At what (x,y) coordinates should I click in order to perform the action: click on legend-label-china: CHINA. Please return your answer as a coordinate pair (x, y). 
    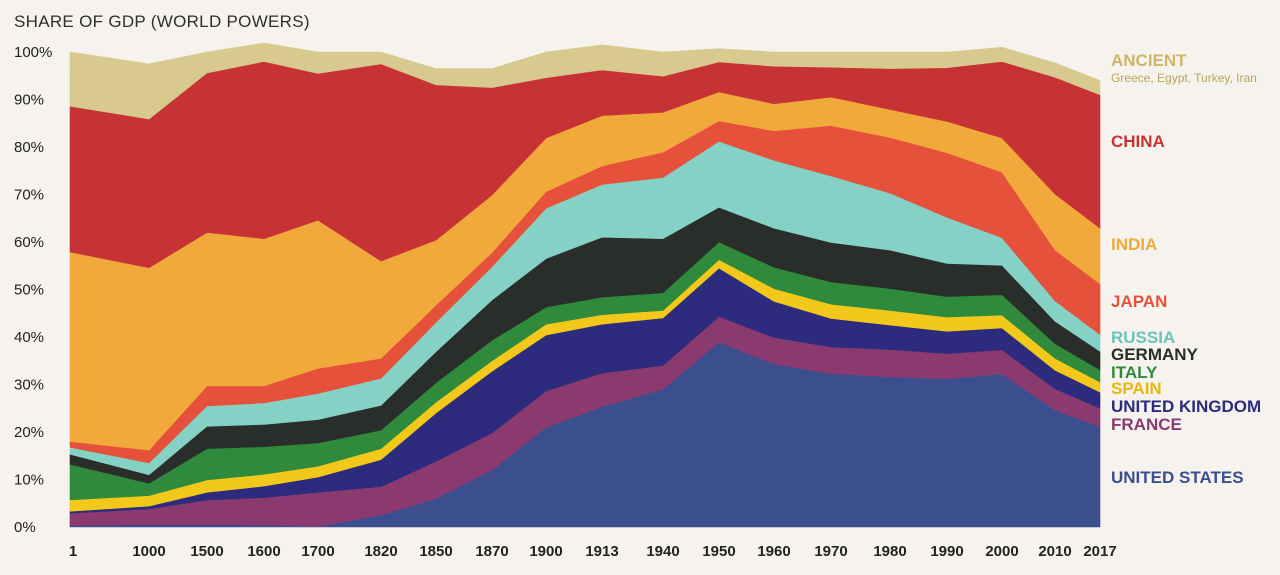
    Looking at the image, I should click on (1138, 141).